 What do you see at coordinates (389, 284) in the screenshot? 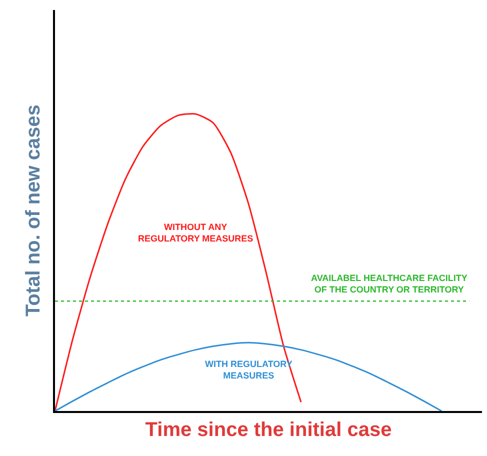
I see `ref-line-label: AVAILABEL HEALTHCARE FACILITY OF THE COUNTRY OR TERRITORY` at bounding box center [389, 284].